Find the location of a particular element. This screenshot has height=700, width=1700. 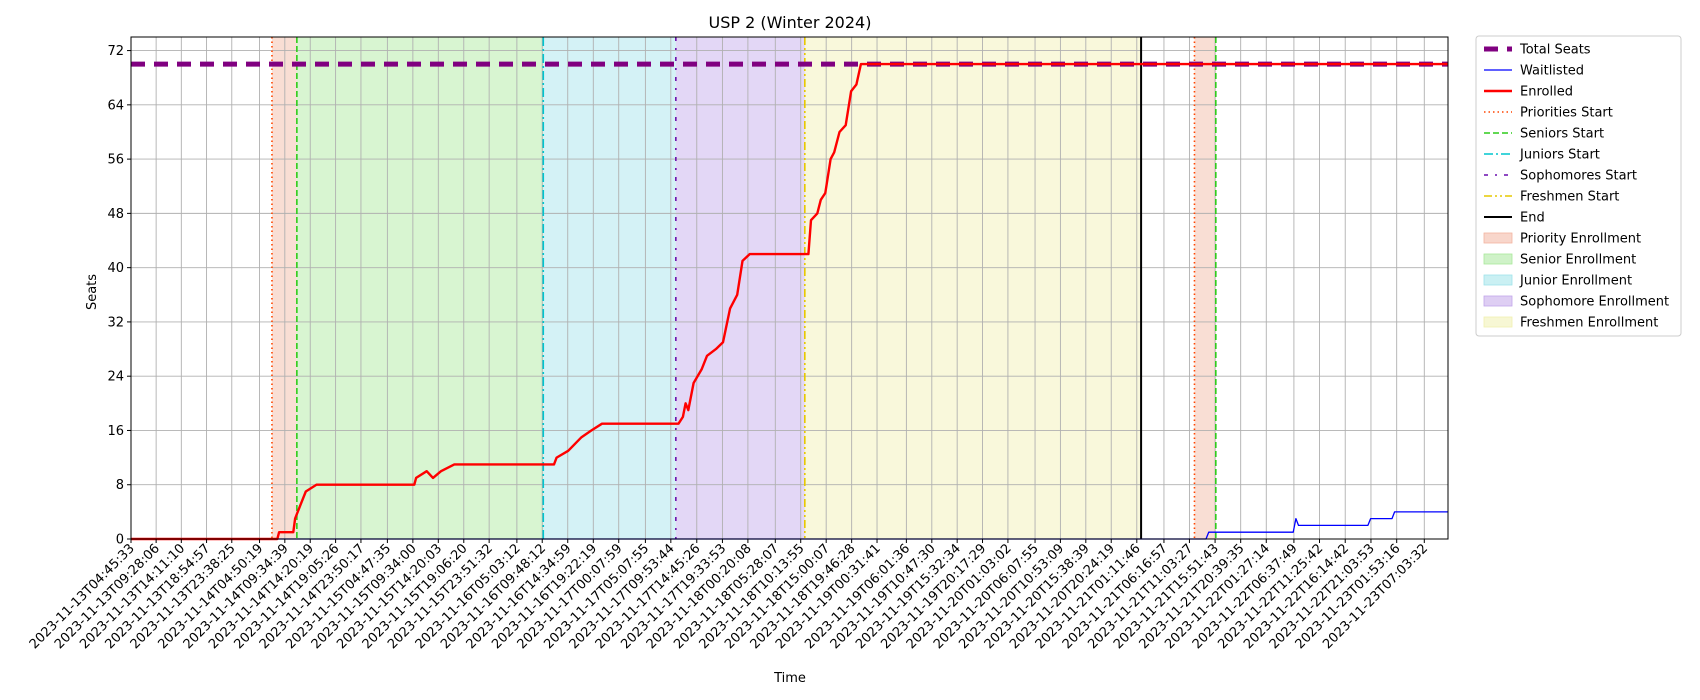

legend-swatch-priority-enrollment is located at coordinates (1498, 238).